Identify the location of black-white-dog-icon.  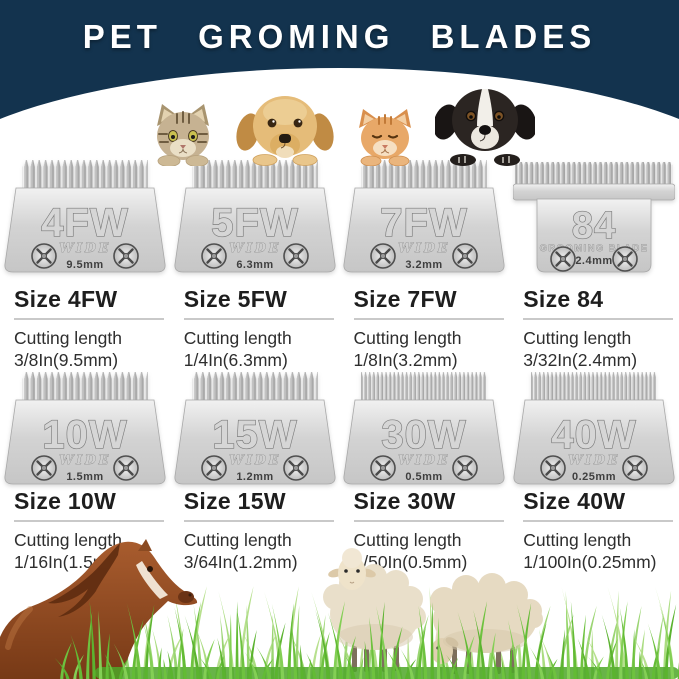
(484, 127).